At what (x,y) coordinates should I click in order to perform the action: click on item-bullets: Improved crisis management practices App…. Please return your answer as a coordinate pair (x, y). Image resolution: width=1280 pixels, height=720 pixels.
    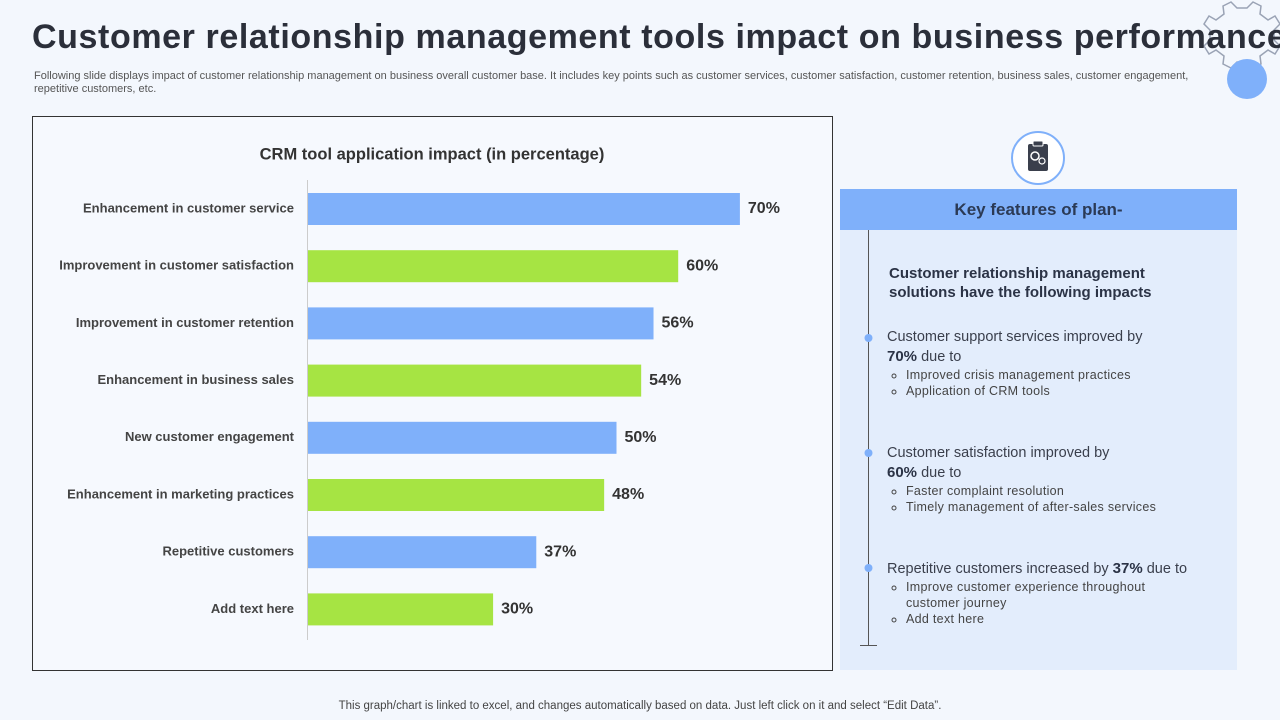
    Looking at the image, I should click on (1047, 383).